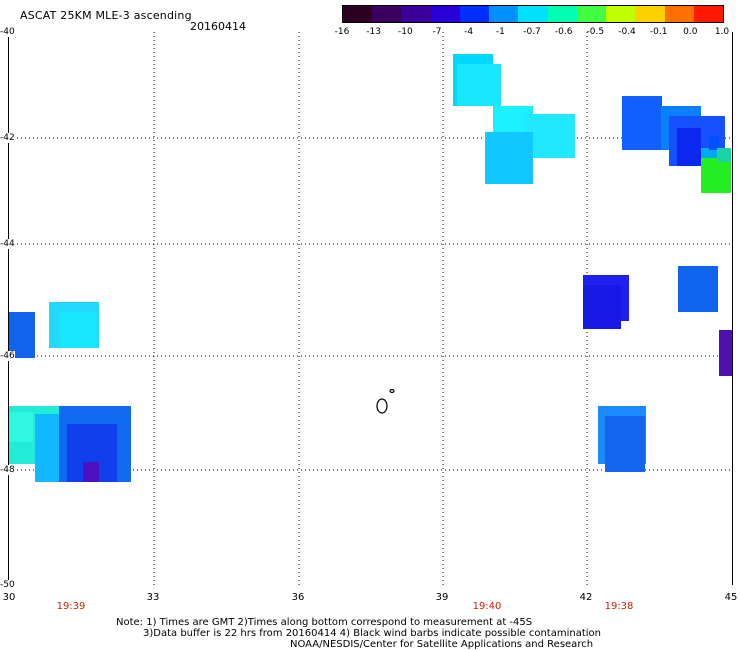  I want to click on lat-label-42: -42, so click(7, 138).